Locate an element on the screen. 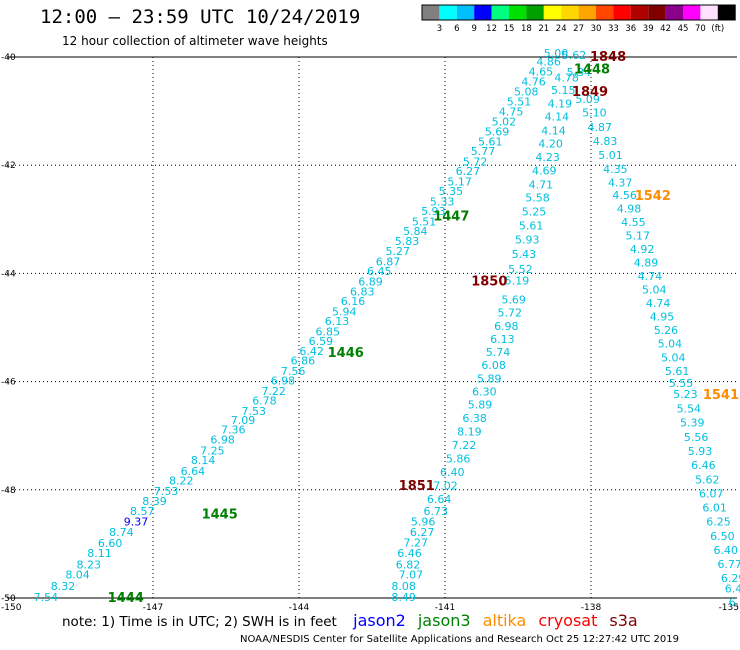  swh-value: 5.23 is located at coordinates (685, 394).